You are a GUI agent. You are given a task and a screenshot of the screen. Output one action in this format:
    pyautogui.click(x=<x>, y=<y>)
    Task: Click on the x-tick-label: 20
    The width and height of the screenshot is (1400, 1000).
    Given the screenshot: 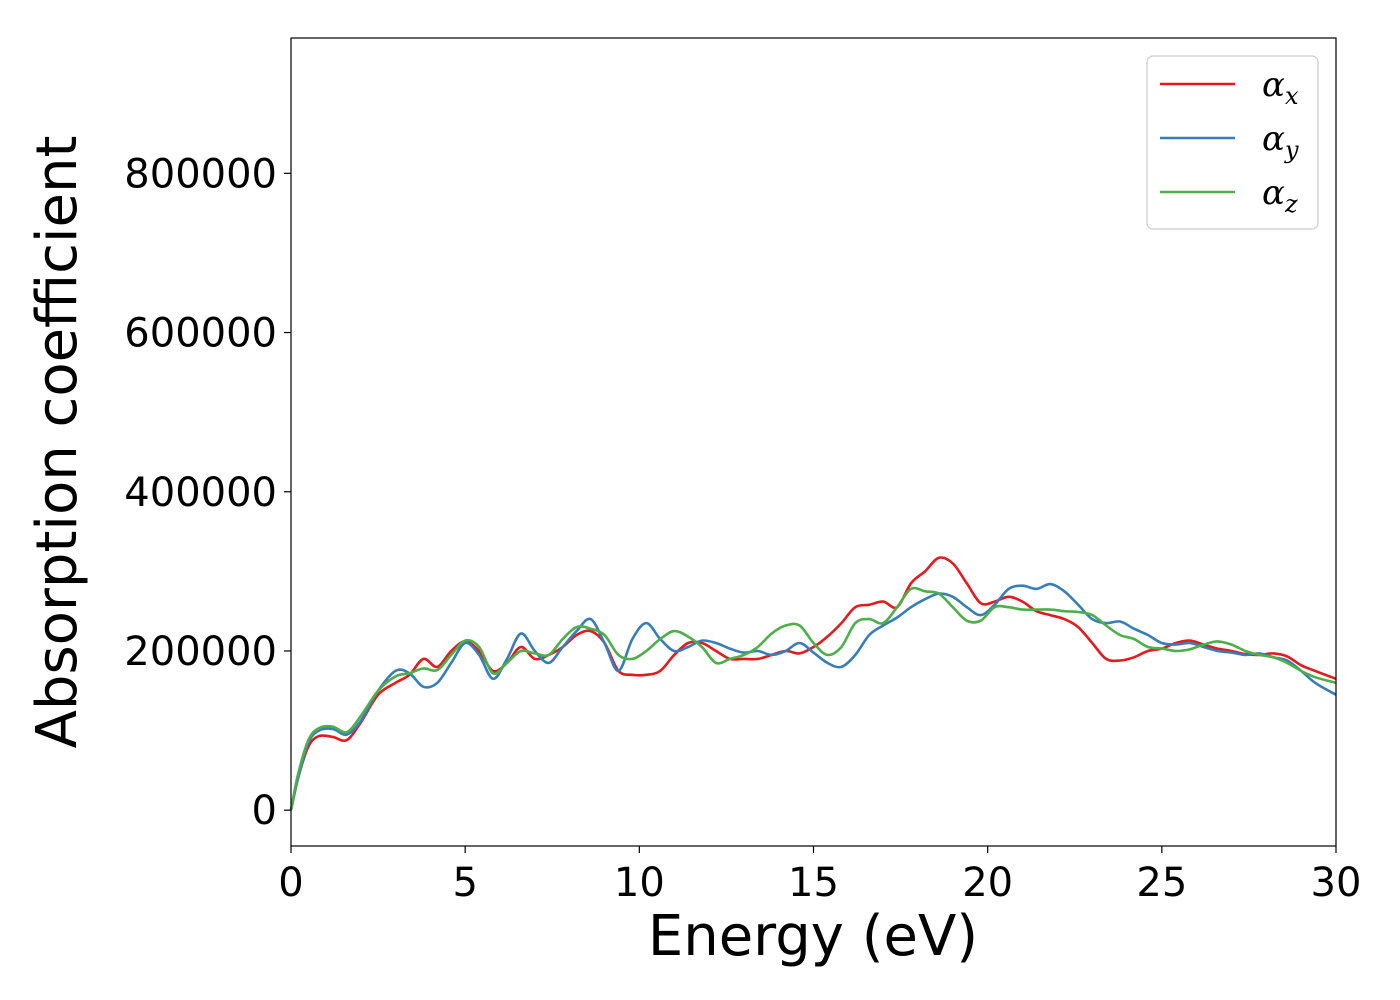 What is the action you would take?
    pyautogui.click(x=987, y=883)
    